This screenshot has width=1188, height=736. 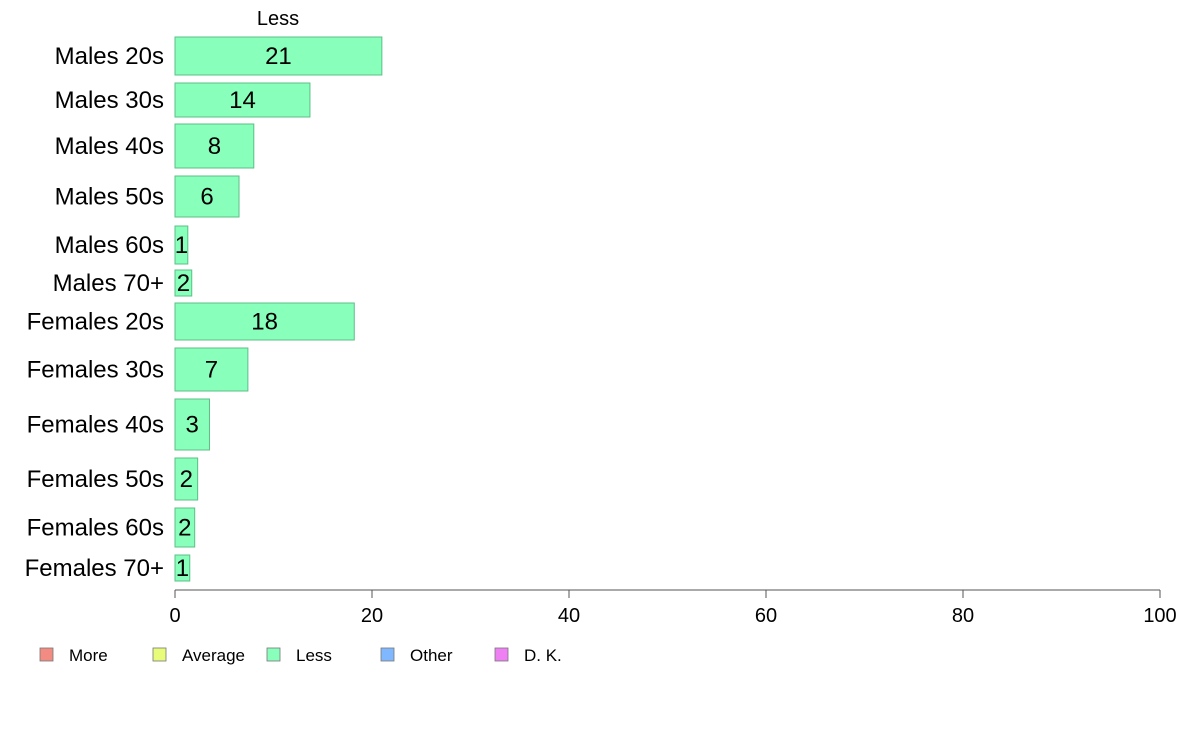 I want to click on data-label: 14, so click(x=242, y=100).